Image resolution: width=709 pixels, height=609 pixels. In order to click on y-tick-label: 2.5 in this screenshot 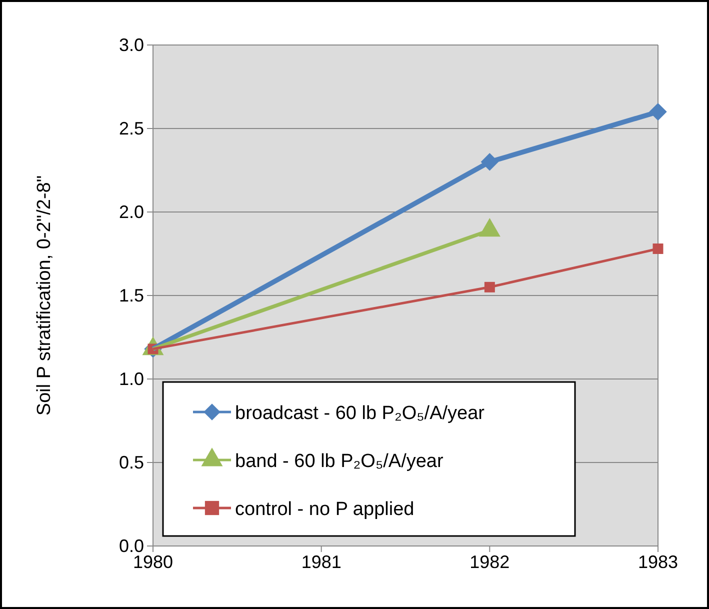, I will do `click(131, 128)`.